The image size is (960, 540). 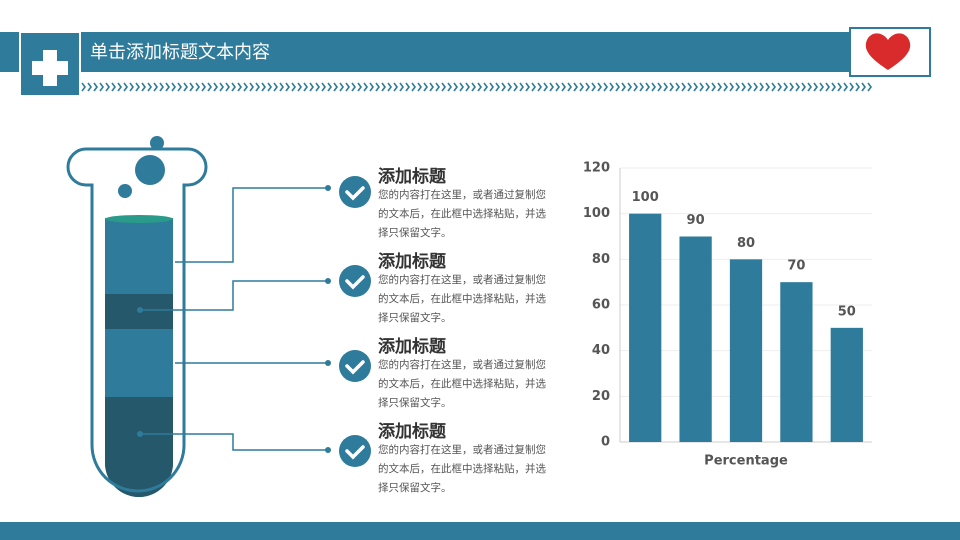 I want to click on y-tick-label: 20, so click(x=601, y=396).